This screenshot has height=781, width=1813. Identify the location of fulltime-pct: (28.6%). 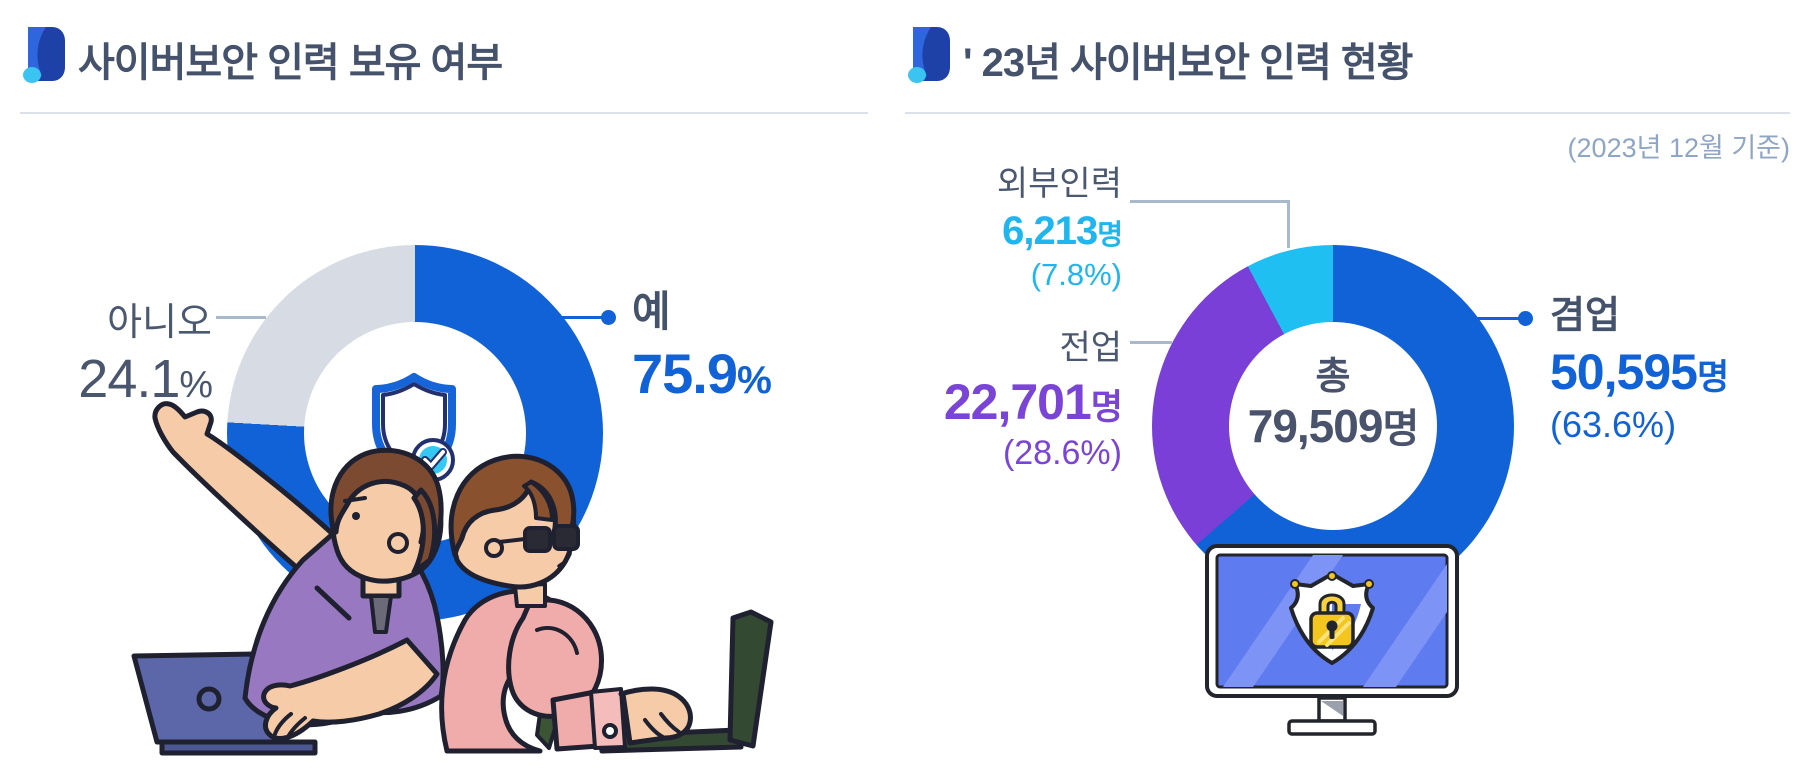
(1062, 453).